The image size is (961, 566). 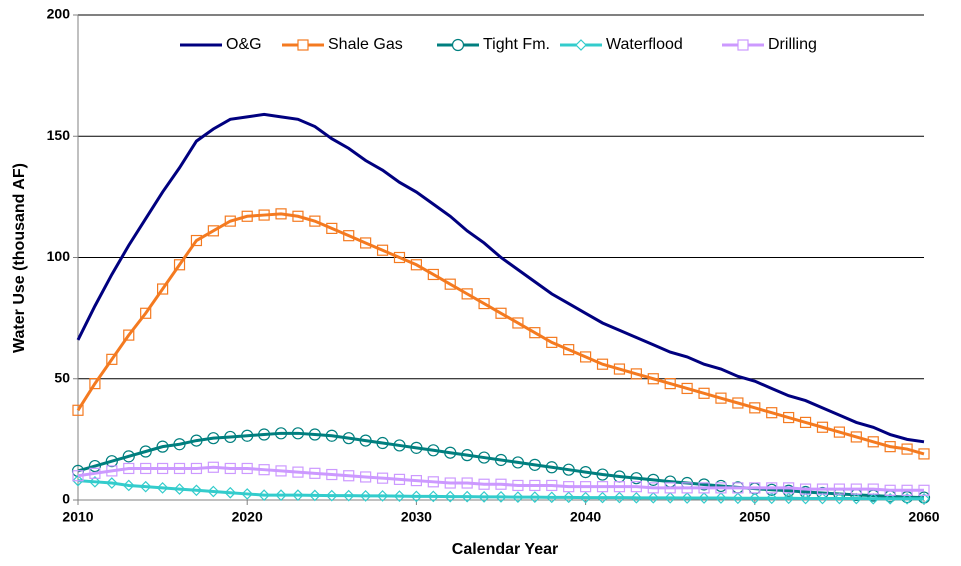 I want to click on y-tick-label: 100, so click(x=59, y=256).